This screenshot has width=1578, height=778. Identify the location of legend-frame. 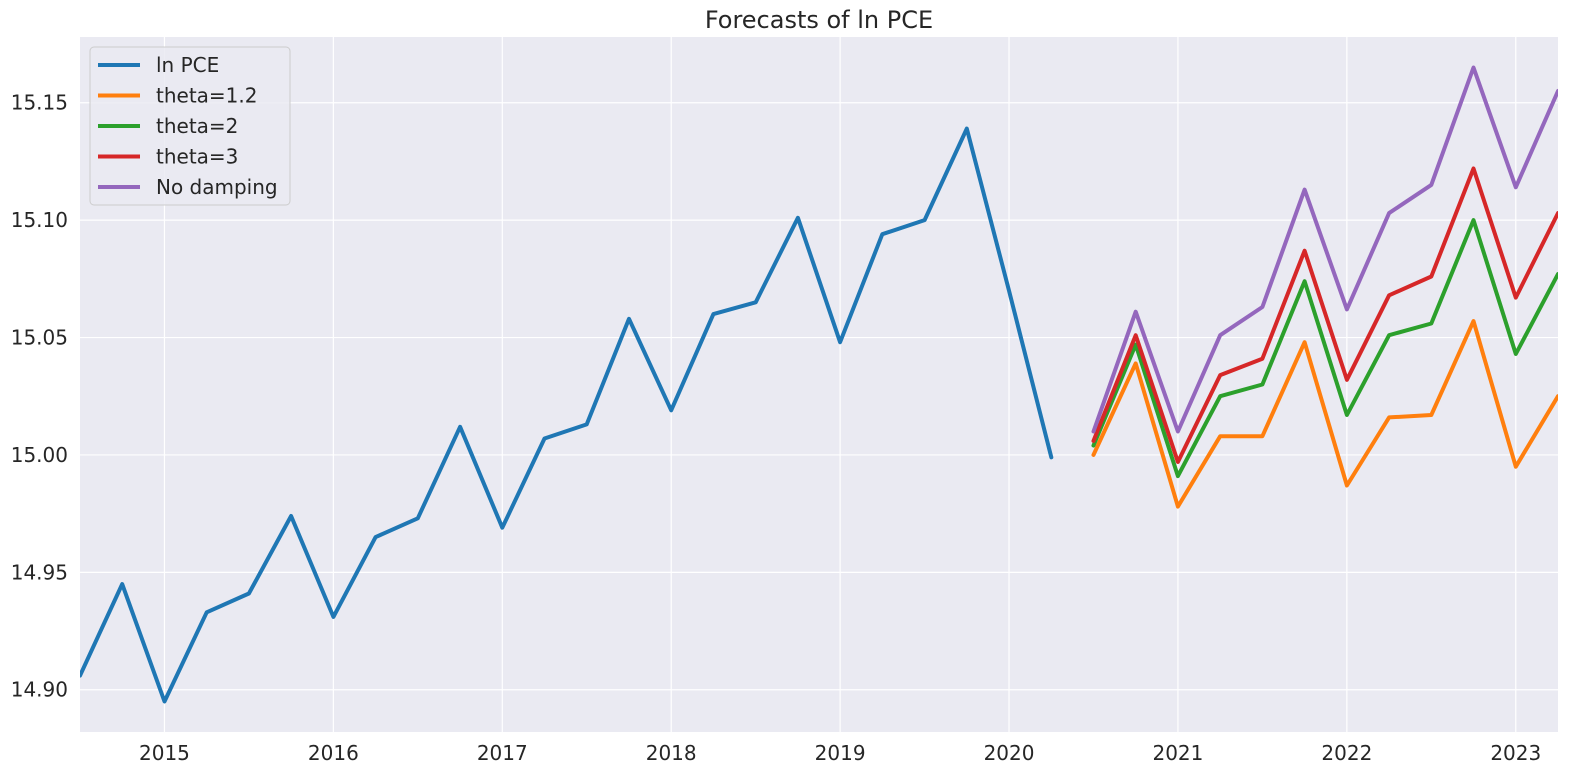
(190, 126).